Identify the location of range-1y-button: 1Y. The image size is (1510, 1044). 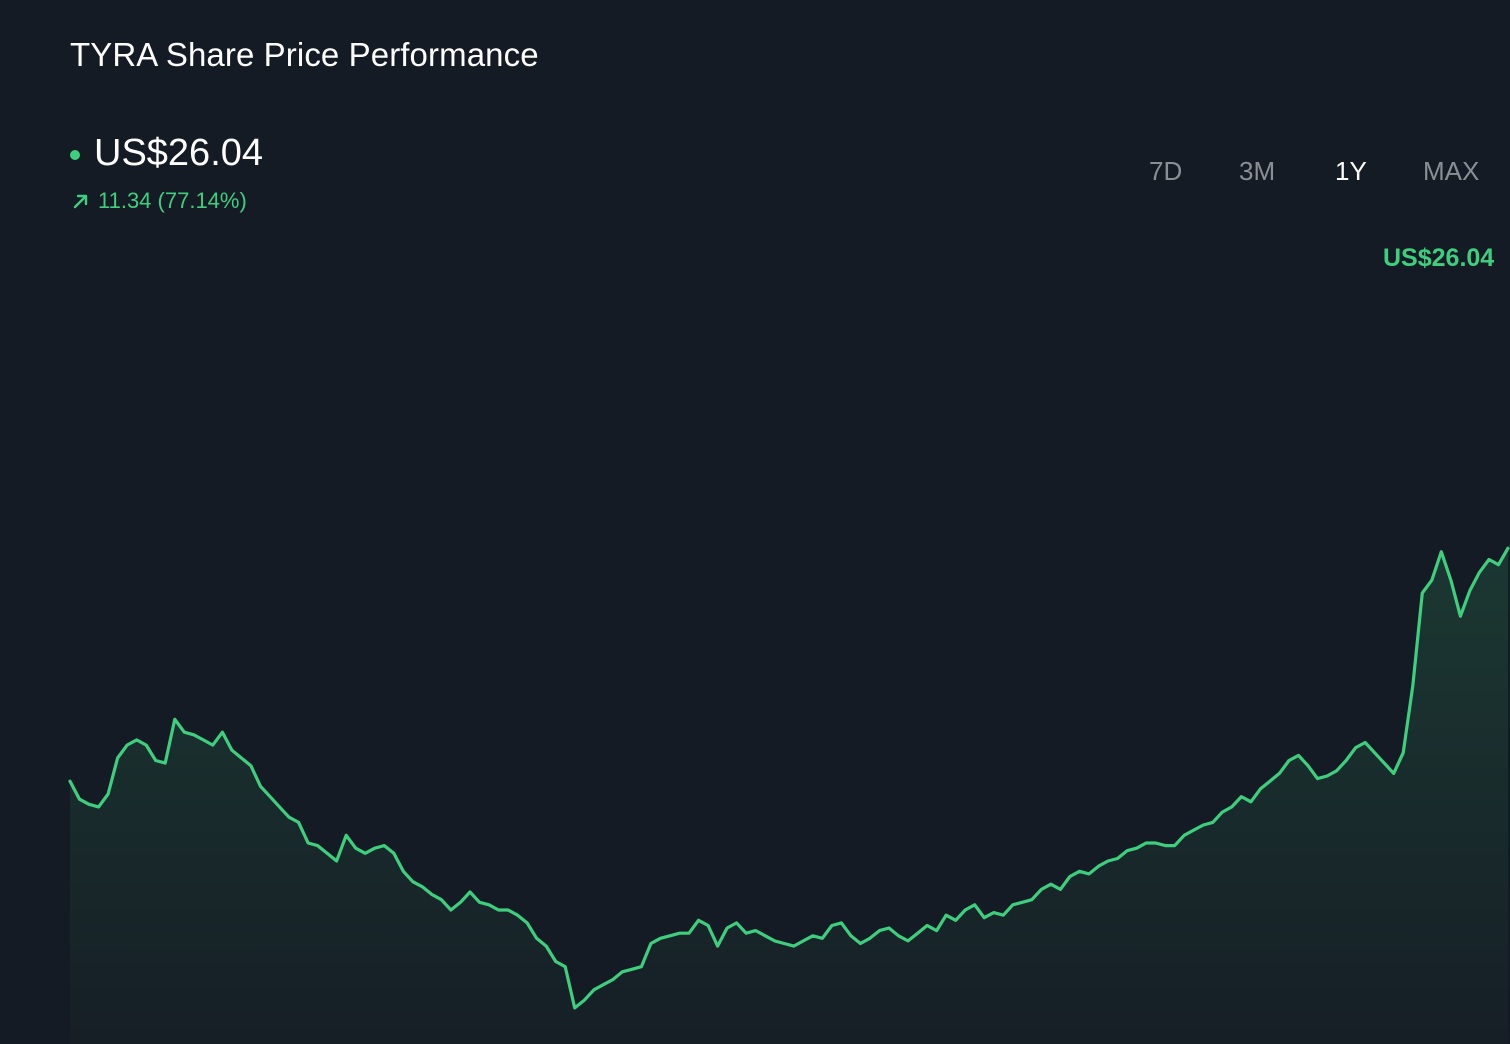
(1351, 171).